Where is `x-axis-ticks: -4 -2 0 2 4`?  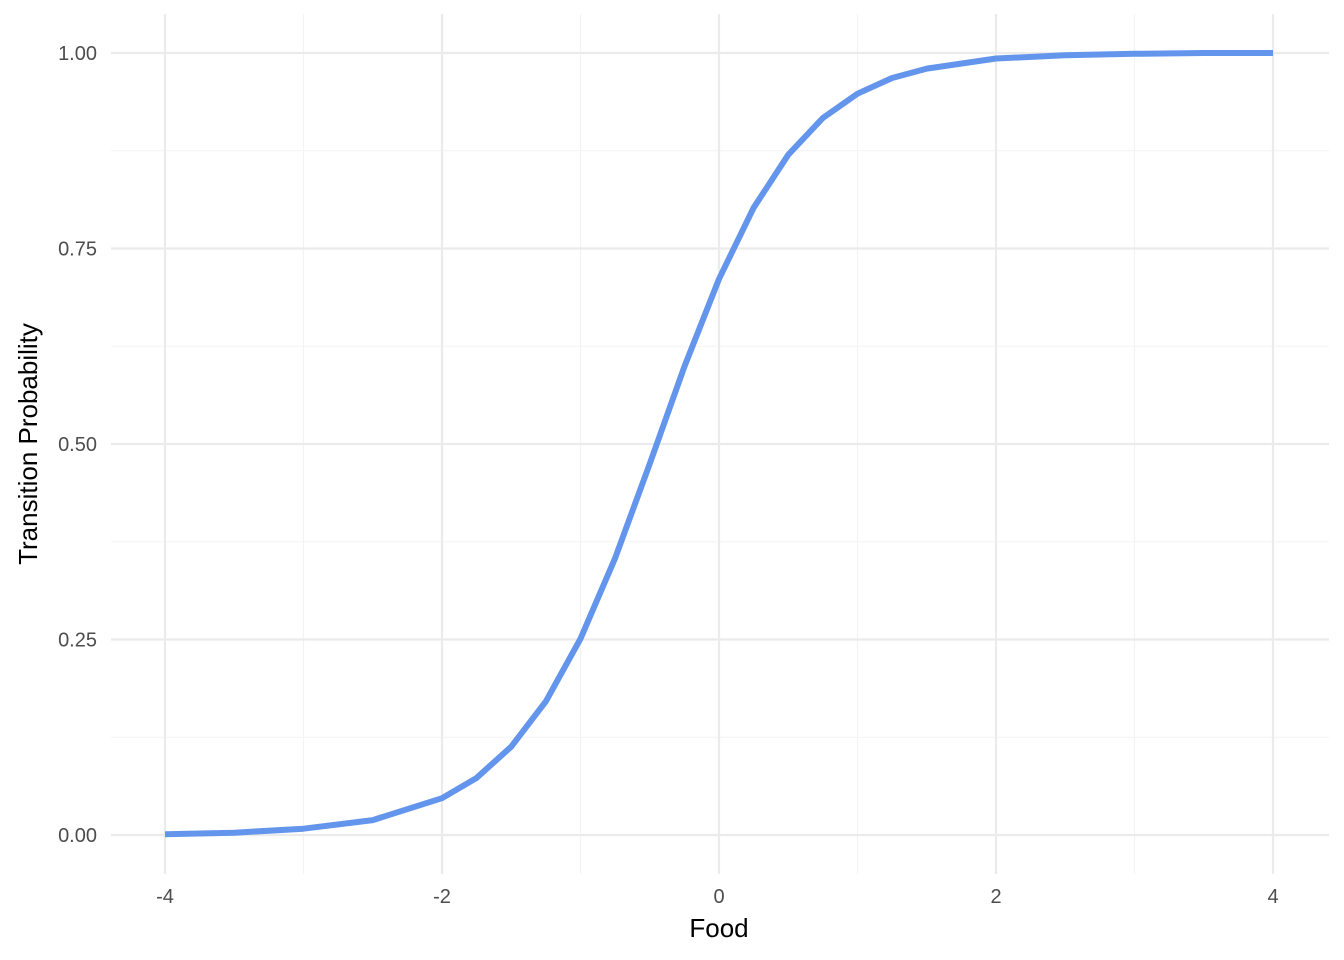
x-axis-ticks: -4 -2 0 2 4 is located at coordinates (717, 897).